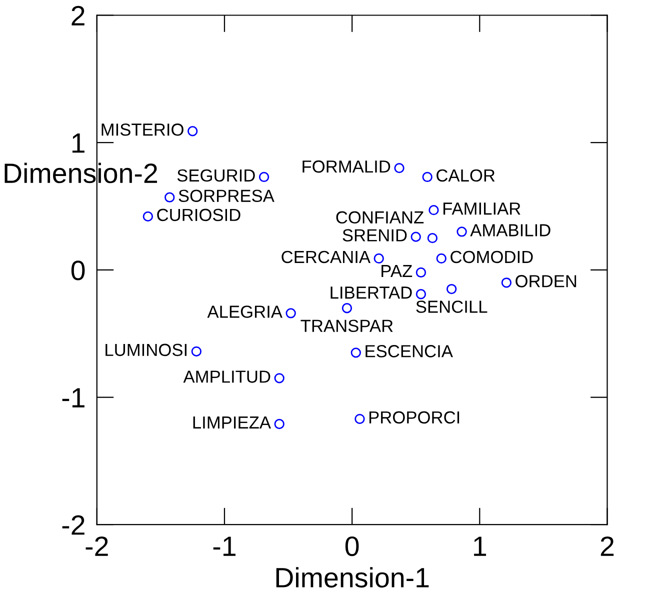 Image resolution: width=646 pixels, height=610 pixels. Describe the element at coordinates (244, 312) in the screenshot. I see `data-label: ALEGRIA` at that location.